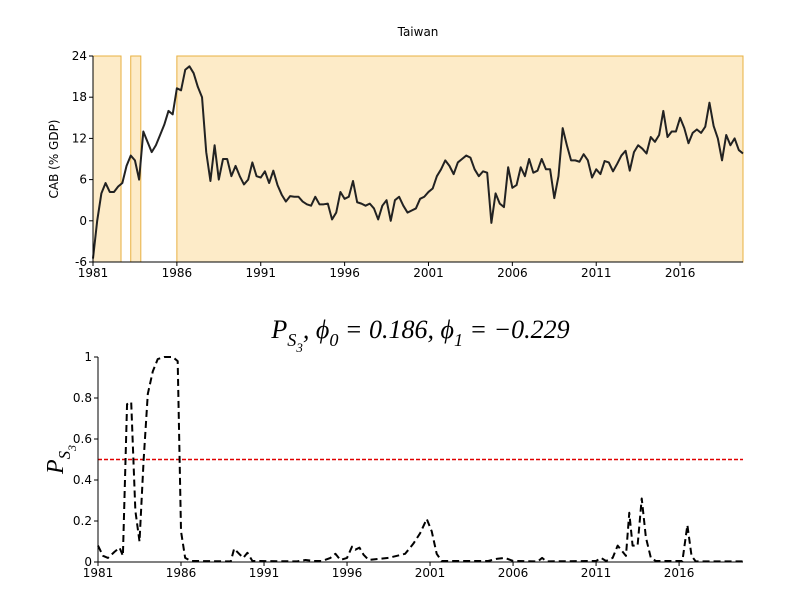  What do you see at coordinates (458, 340) in the screenshot?
I see `text-run: 1` at bounding box center [458, 340].